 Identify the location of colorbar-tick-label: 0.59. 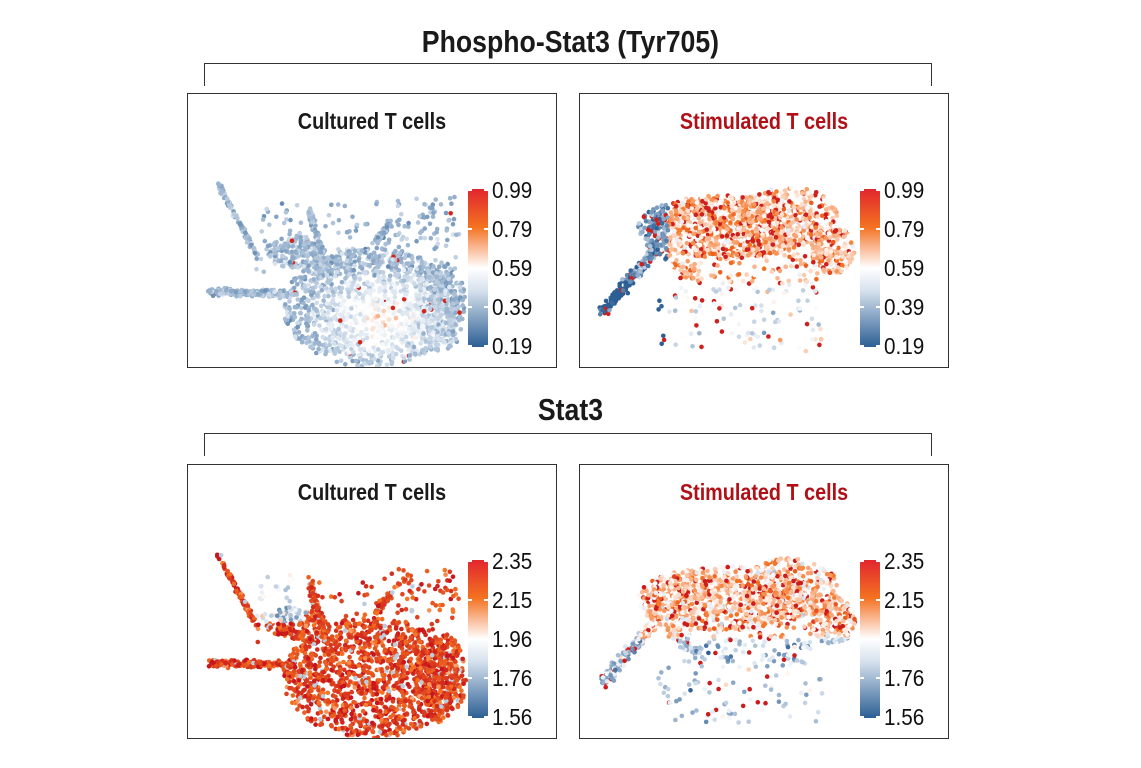
(904, 268).